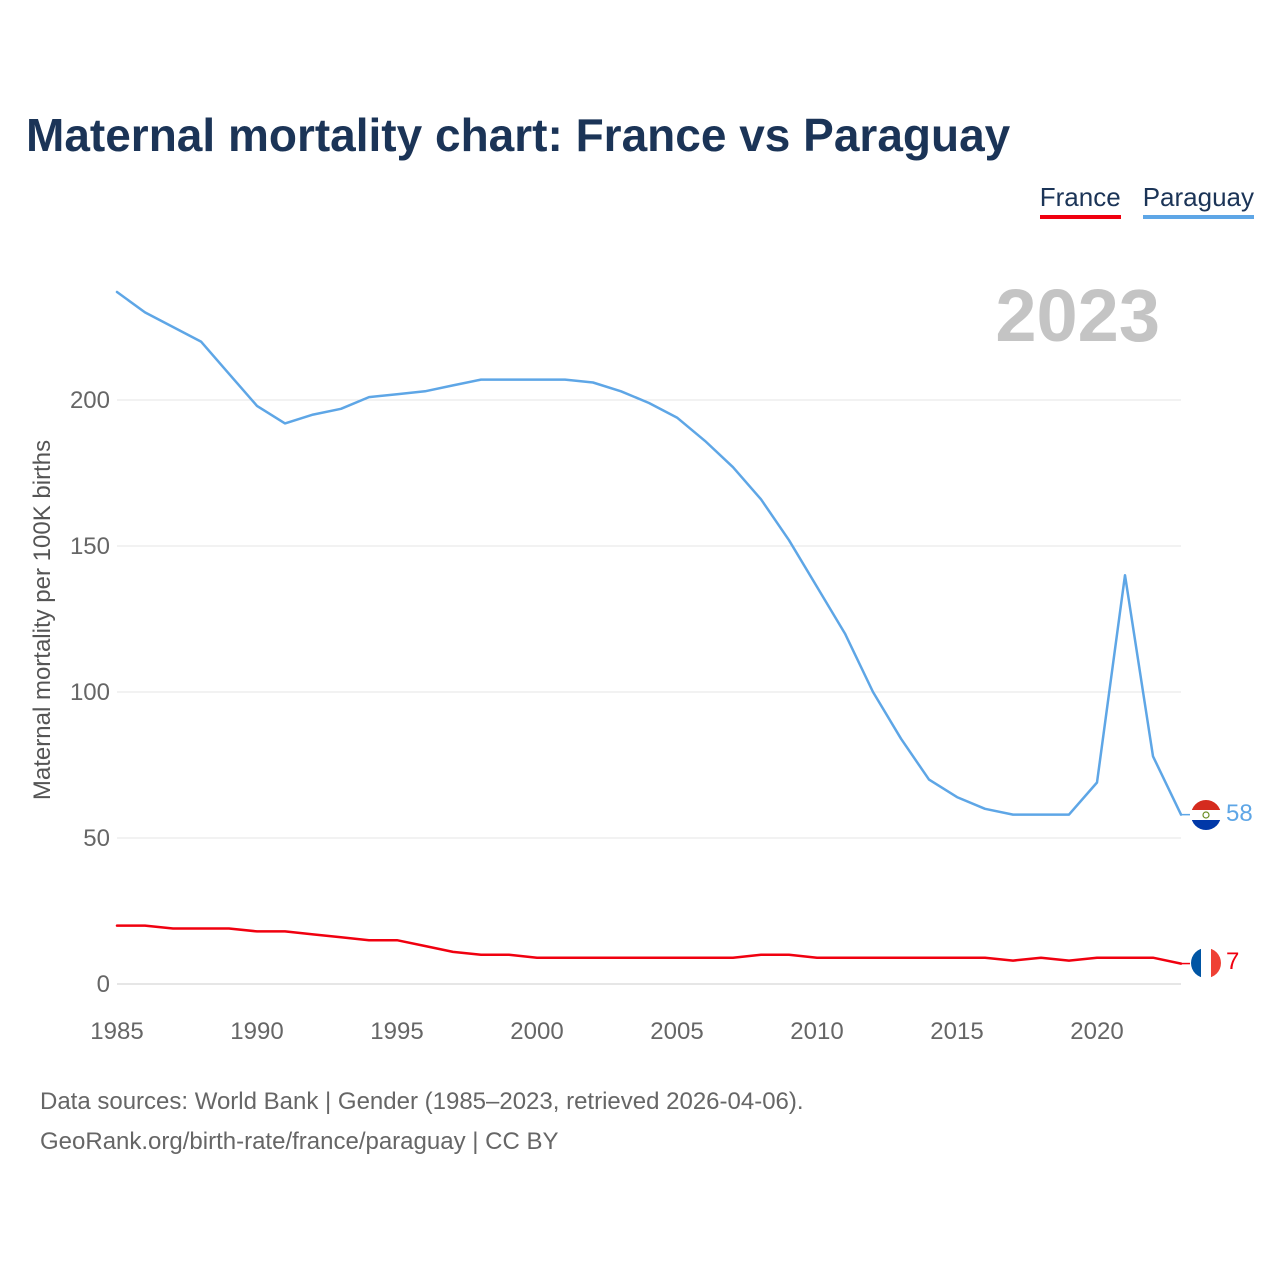  Describe the element at coordinates (103, 984) in the screenshot. I see `y-tick-label: 0` at that location.